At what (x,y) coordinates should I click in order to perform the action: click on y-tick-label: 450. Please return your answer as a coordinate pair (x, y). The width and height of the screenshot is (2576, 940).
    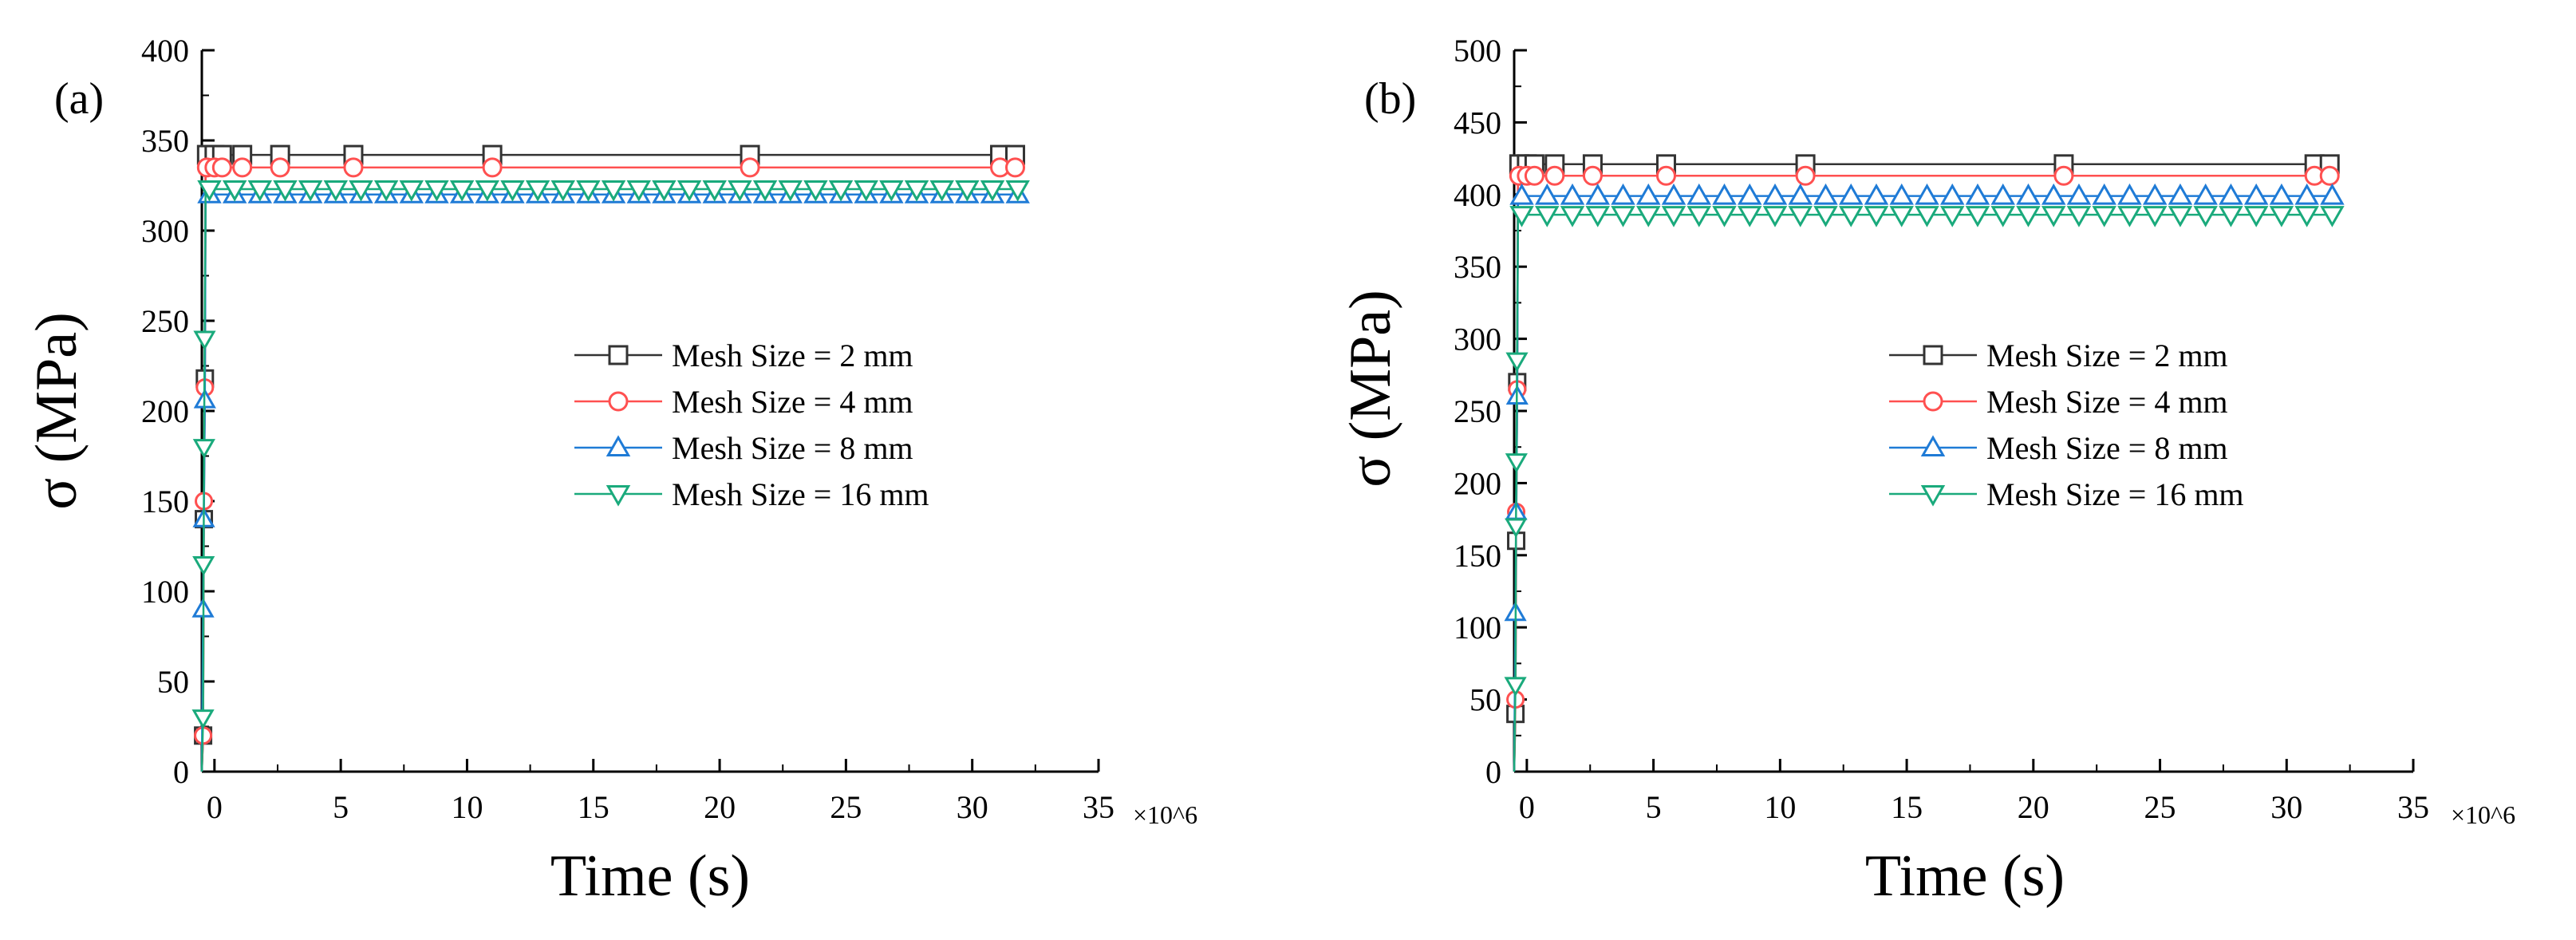
    Looking at the image, I should click on (1477, 123).